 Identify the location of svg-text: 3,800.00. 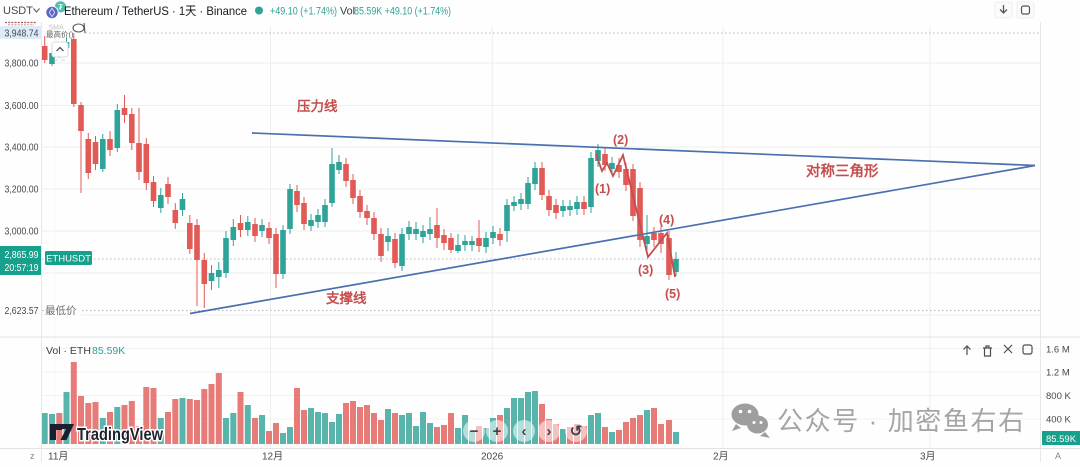
(22, 64).